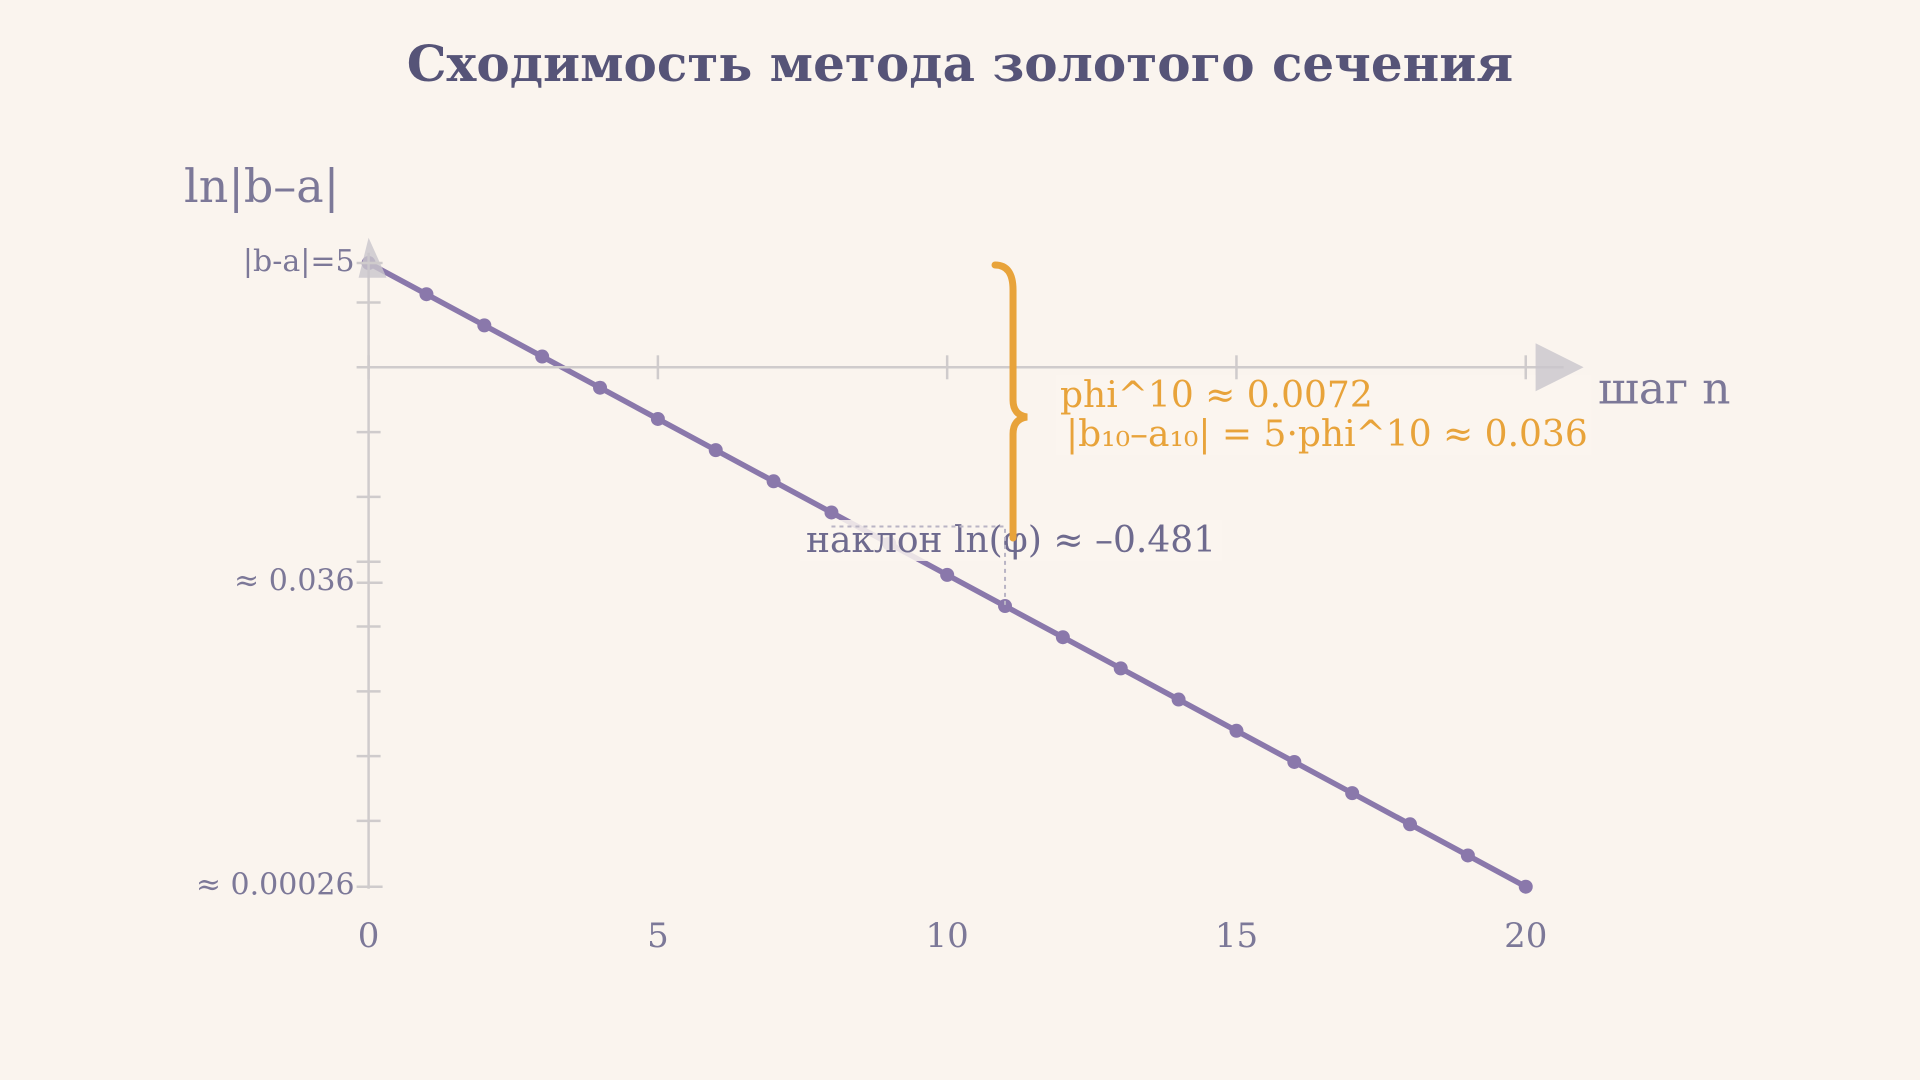 The image size is (1920, 1080). What do you see at coordinates (1327, 434) in the screenshot?
I see `annotation: |b₁₀–a₁₀| = 5·phi^10 ≈ 0.036` at bounding box center [1327, 434].